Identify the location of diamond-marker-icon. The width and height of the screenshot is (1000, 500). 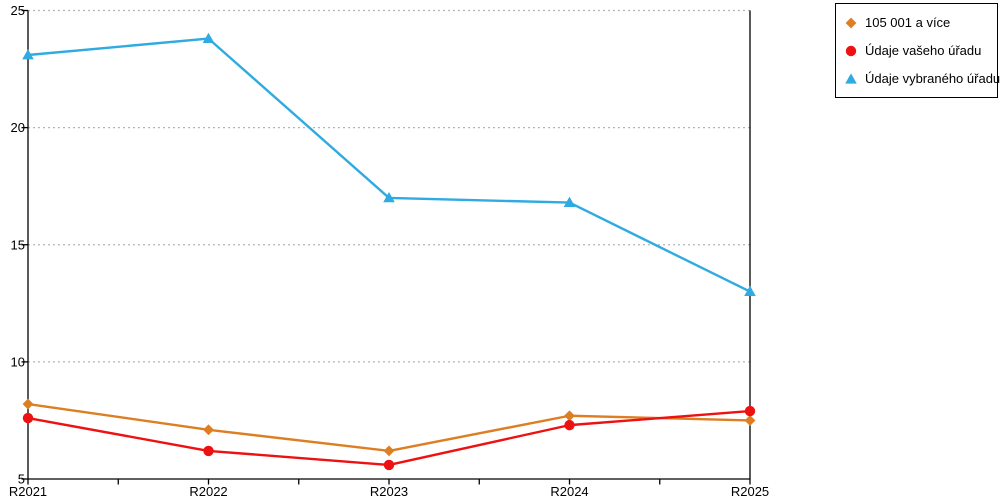
(851, 22).